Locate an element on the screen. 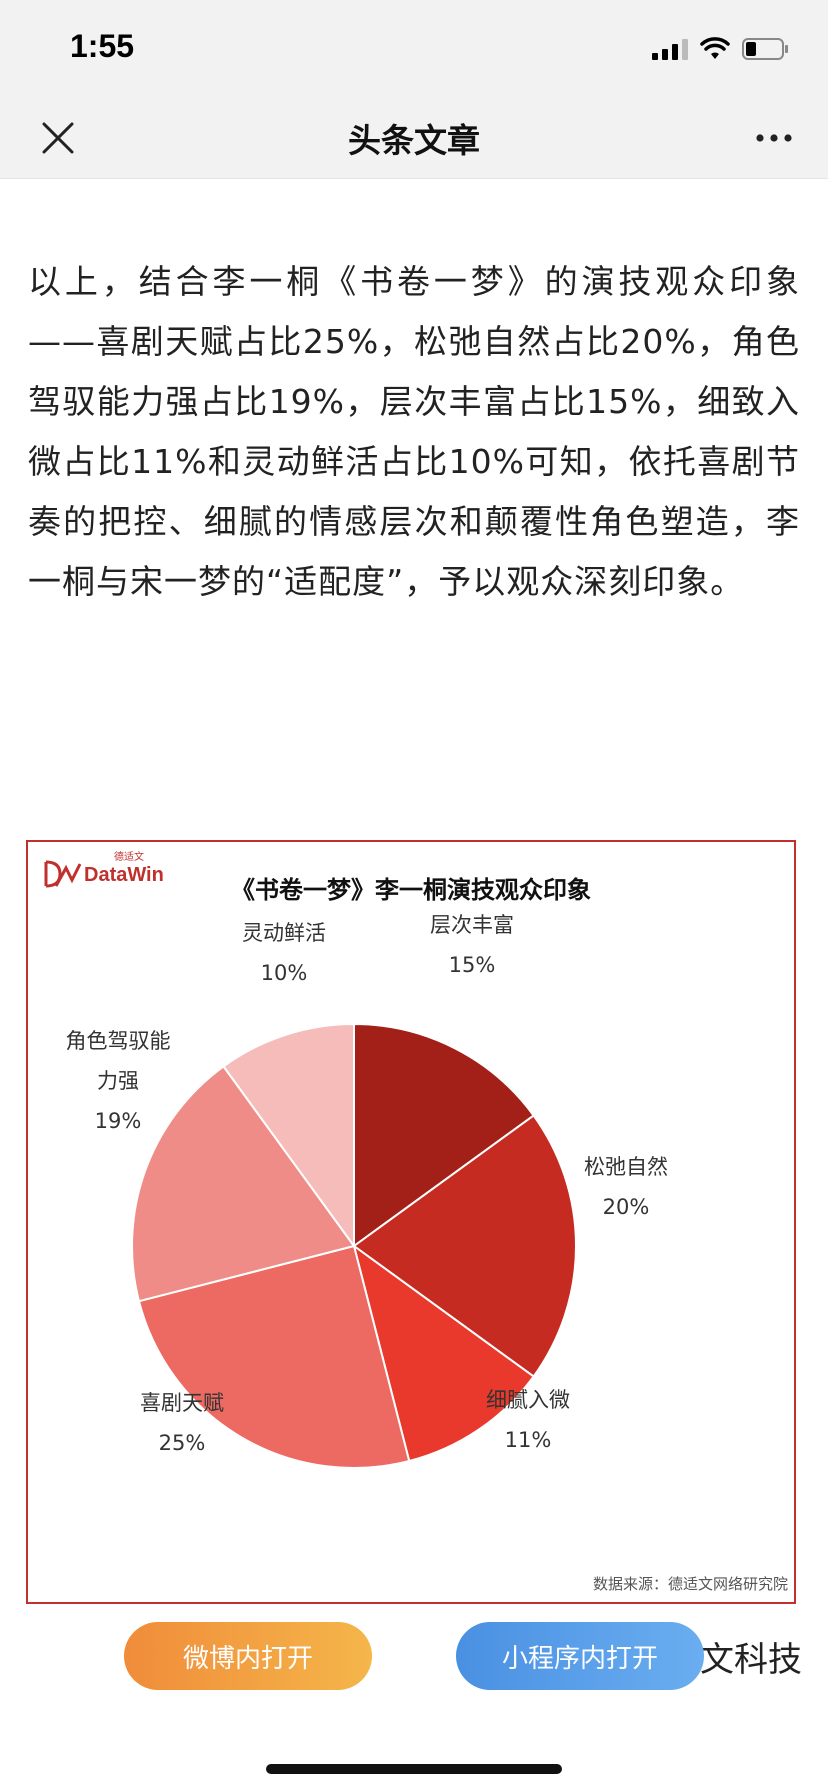 The width and height of the screenshot is (828, 1792). pie-label-5: 灵动鲜活 is located at coordinates (284, 933).